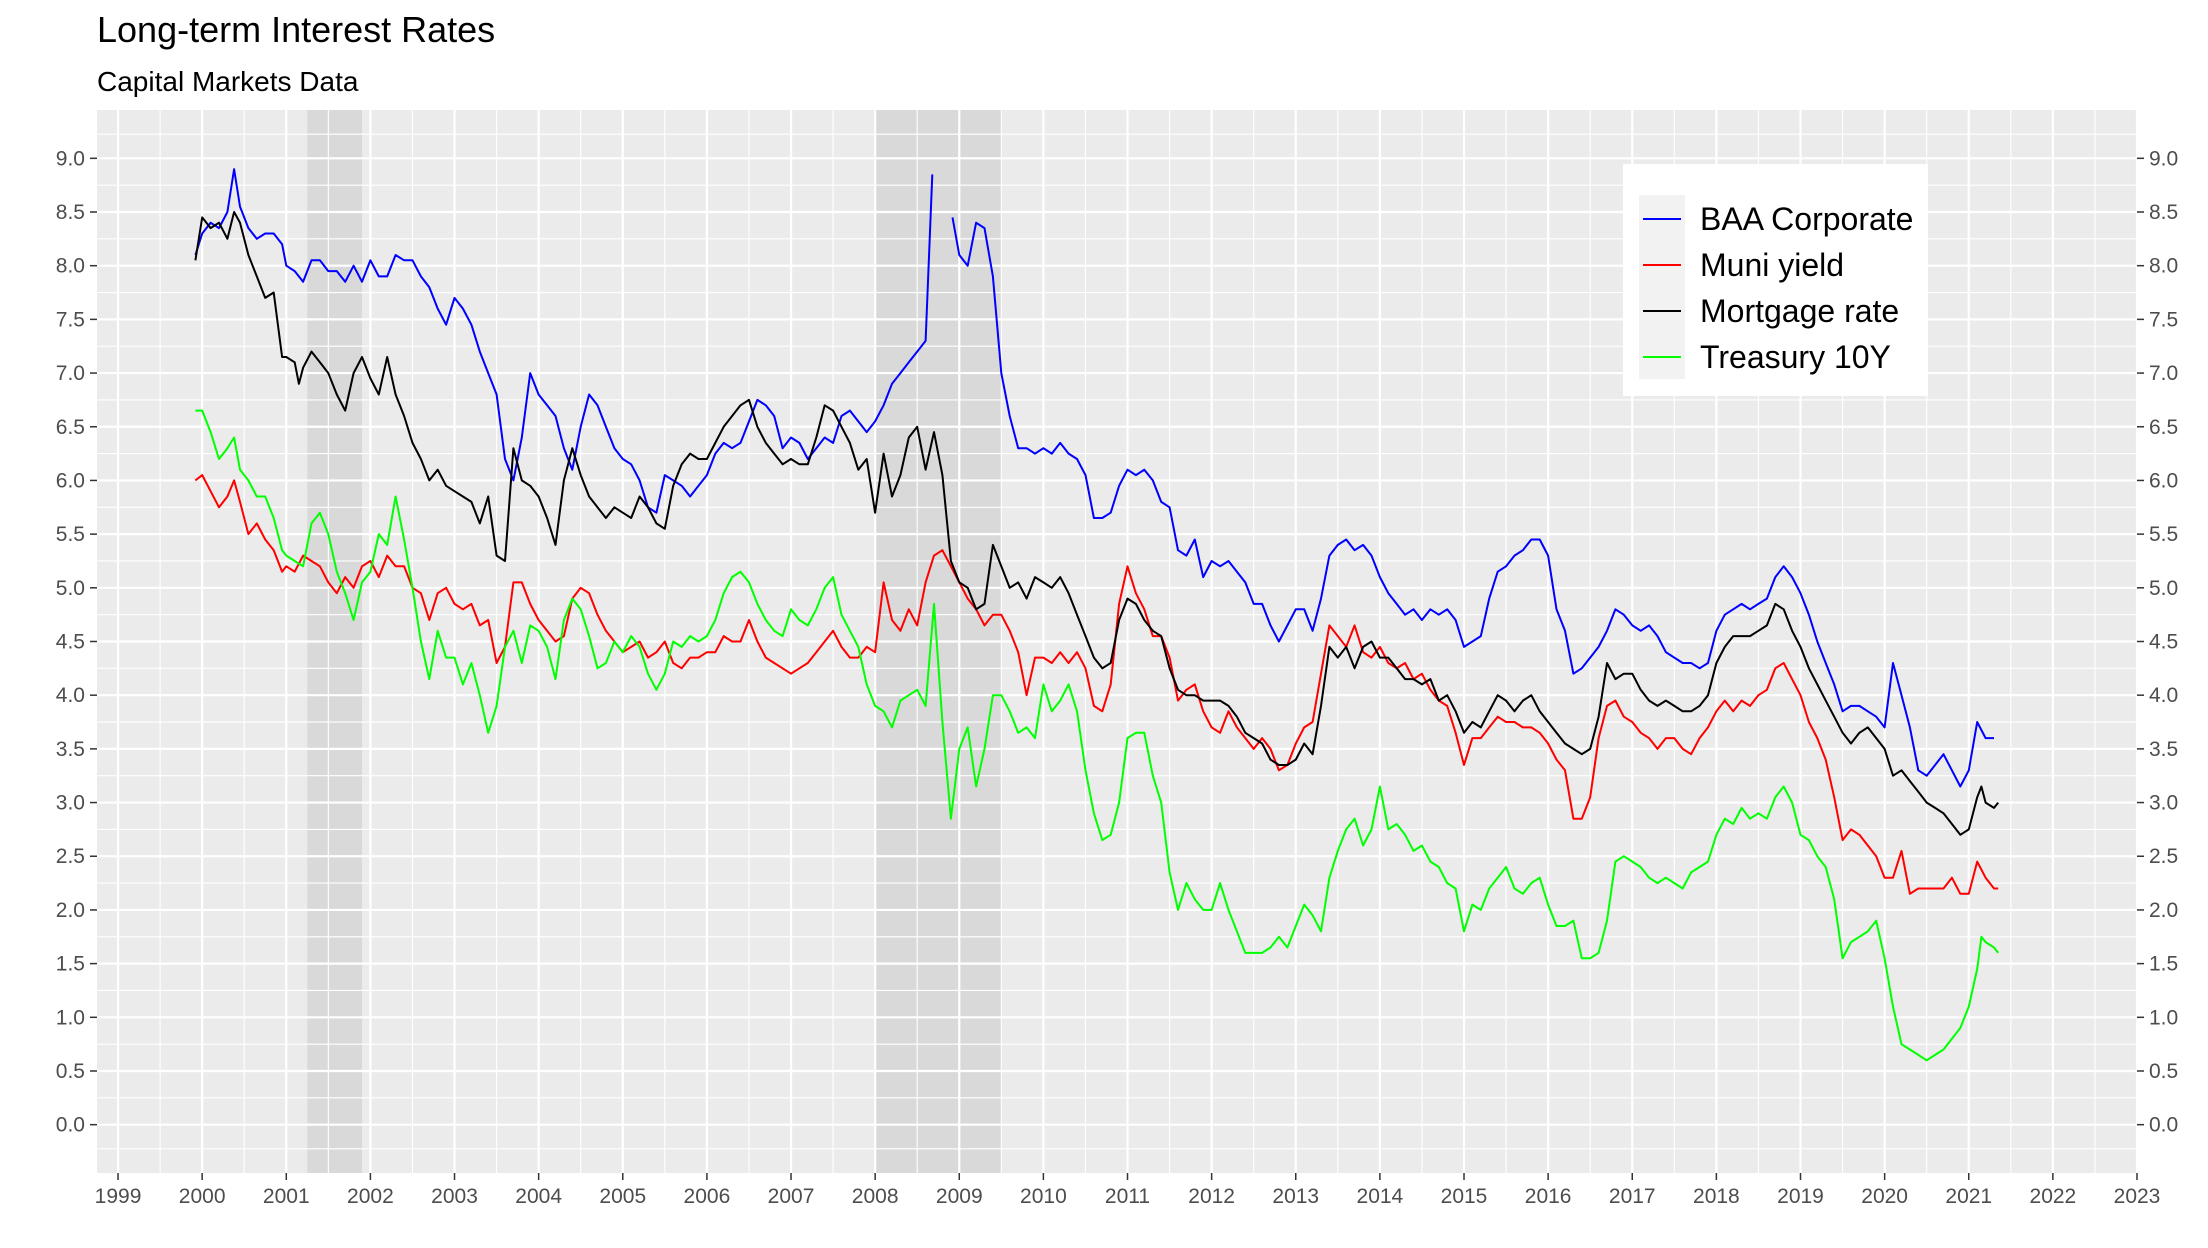 Image resolution: width=2208 pixels, height=1248 pixels. I want to click on x-tick-label: 2021, so click(1968, 1196).